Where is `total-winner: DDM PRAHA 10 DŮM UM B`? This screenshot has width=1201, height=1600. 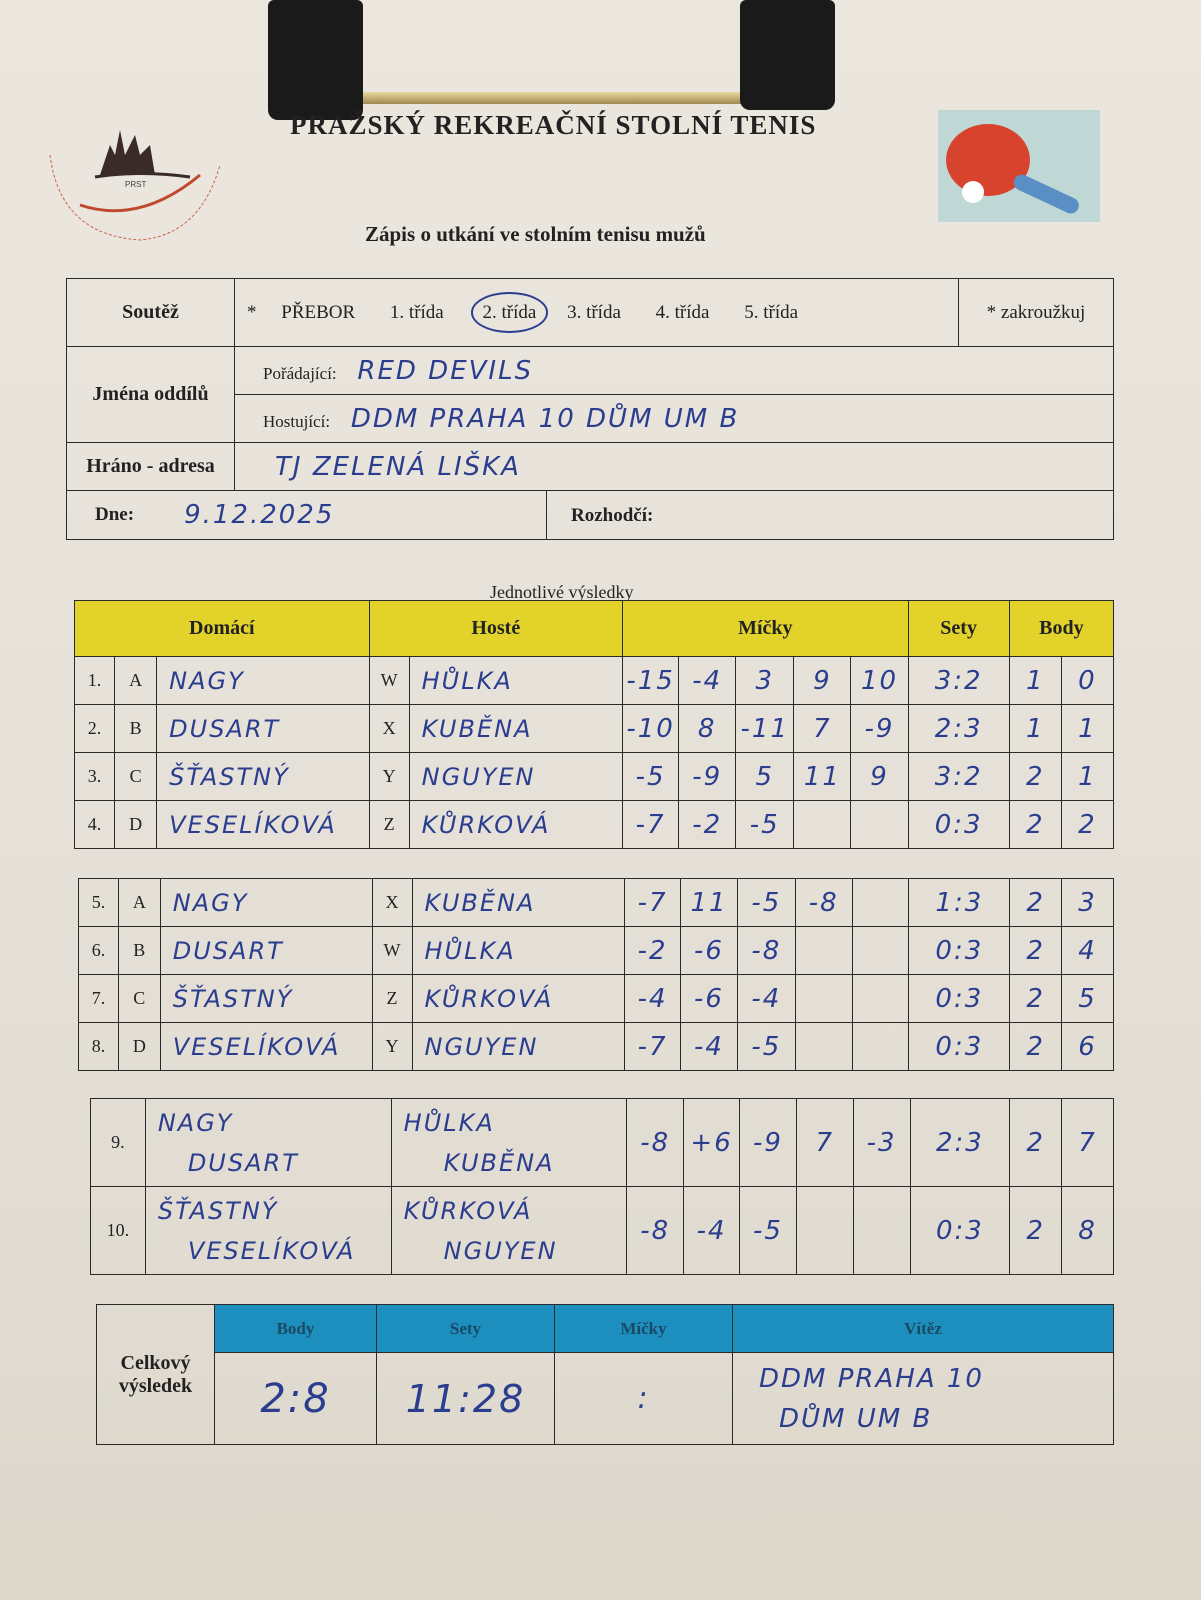 total-winner: DDM PRAHA 10 DŮM UM B is located at coordinates (923, 1398).